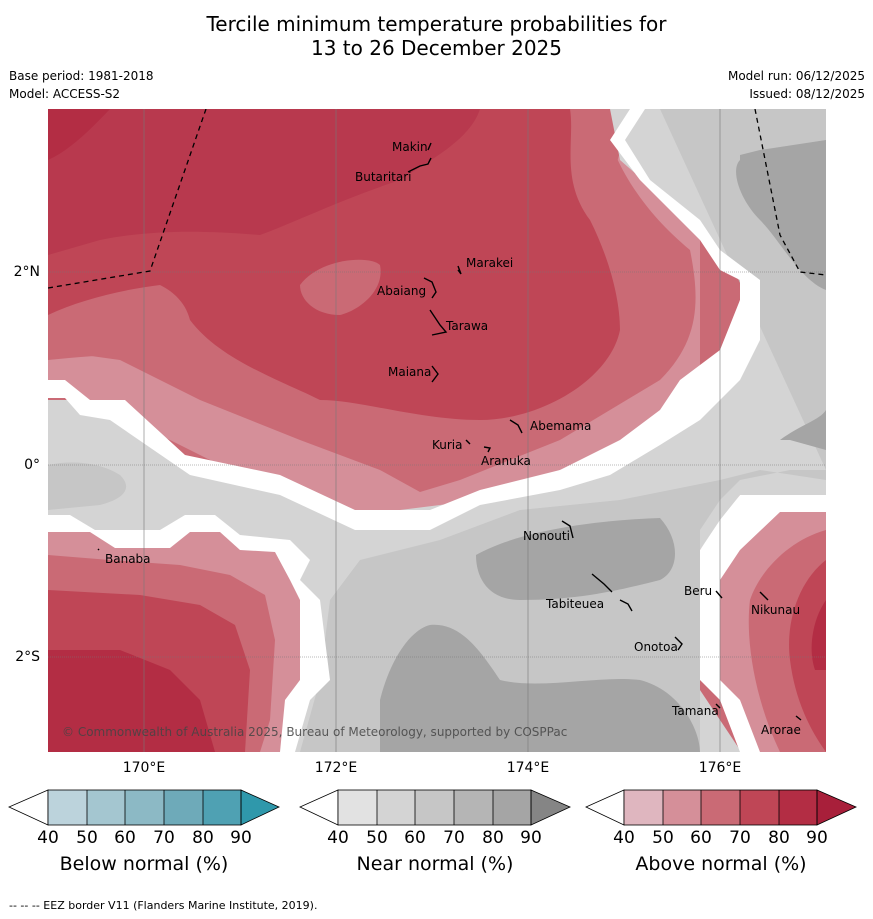 Image resolution: width=873 pixels, height=919 pixels. What do you see at coordinates (781, 199) in the screenshot?
I see `field-near-70-ne` at bounding box center [781, 199].